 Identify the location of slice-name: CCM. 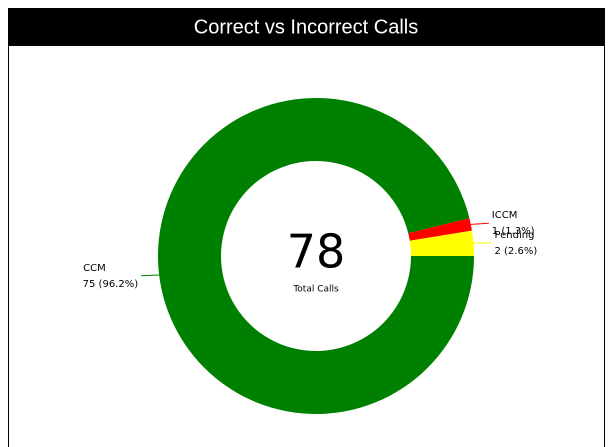
(94, 268).